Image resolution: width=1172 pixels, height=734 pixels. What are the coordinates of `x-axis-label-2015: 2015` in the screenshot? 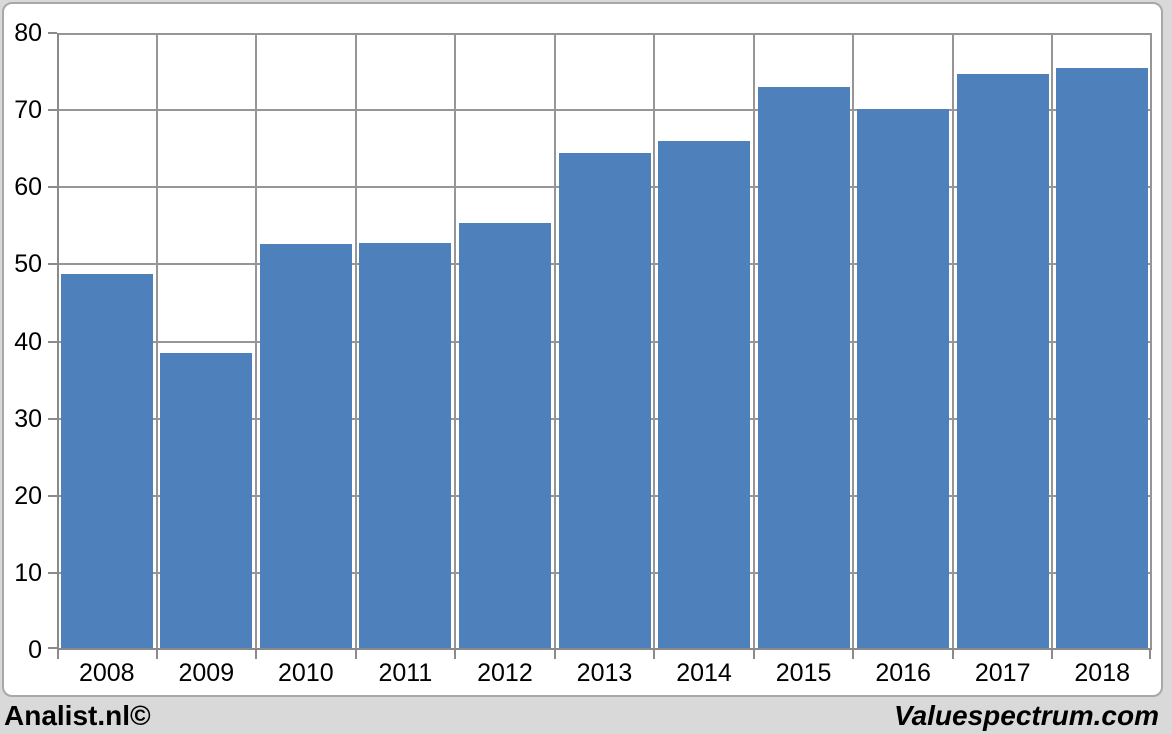 It's located at (803, 673).